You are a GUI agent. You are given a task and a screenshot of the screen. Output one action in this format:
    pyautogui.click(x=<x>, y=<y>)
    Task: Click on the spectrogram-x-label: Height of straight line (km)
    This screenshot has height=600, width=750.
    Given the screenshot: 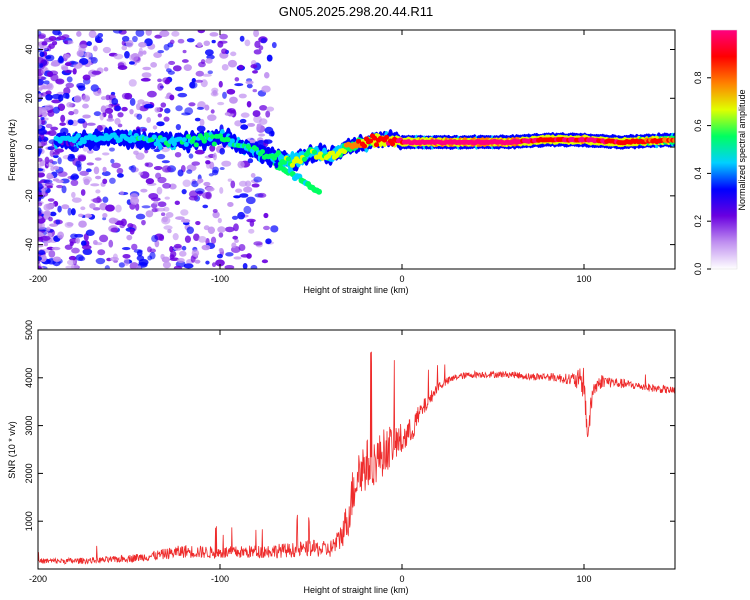 What is the action you would take?
    pyautogui.click(x=355, y=290)
    